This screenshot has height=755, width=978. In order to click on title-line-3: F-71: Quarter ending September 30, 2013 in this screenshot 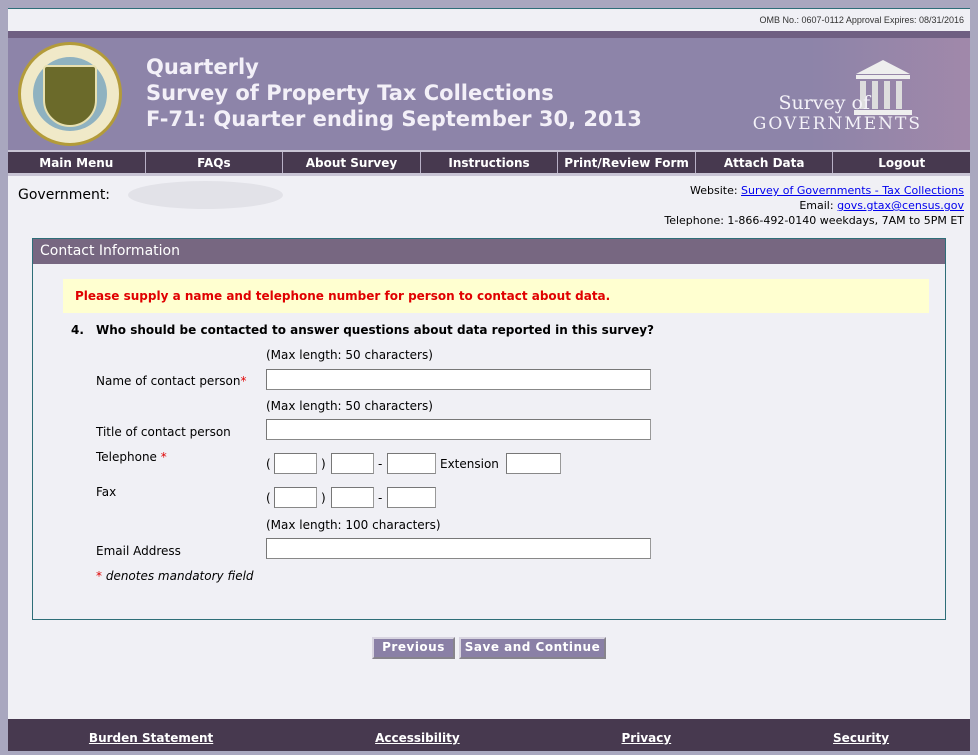, I will do `click(394, 119)`.